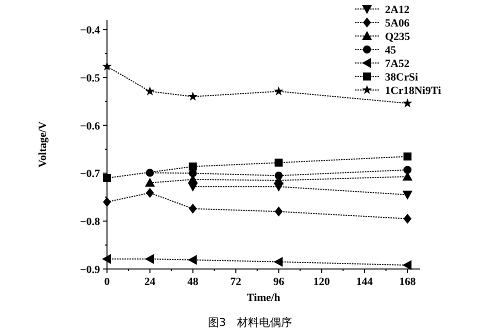 The width and height of the screenshot is (500, 334). What do you see at coordinates (397, 64) in the screenshot?
I see `legend-label: 7A52` at bounding box center [397, 64].